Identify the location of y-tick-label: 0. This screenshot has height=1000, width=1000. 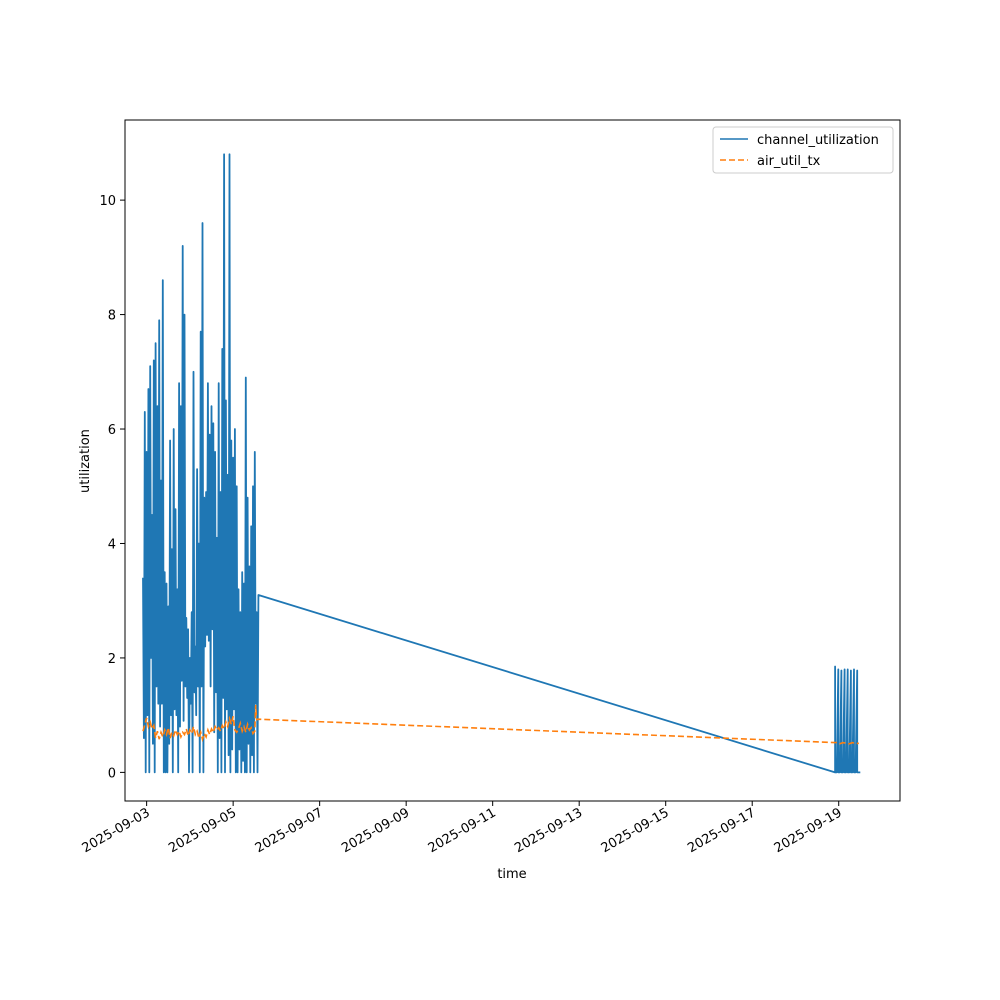
(112, 773).